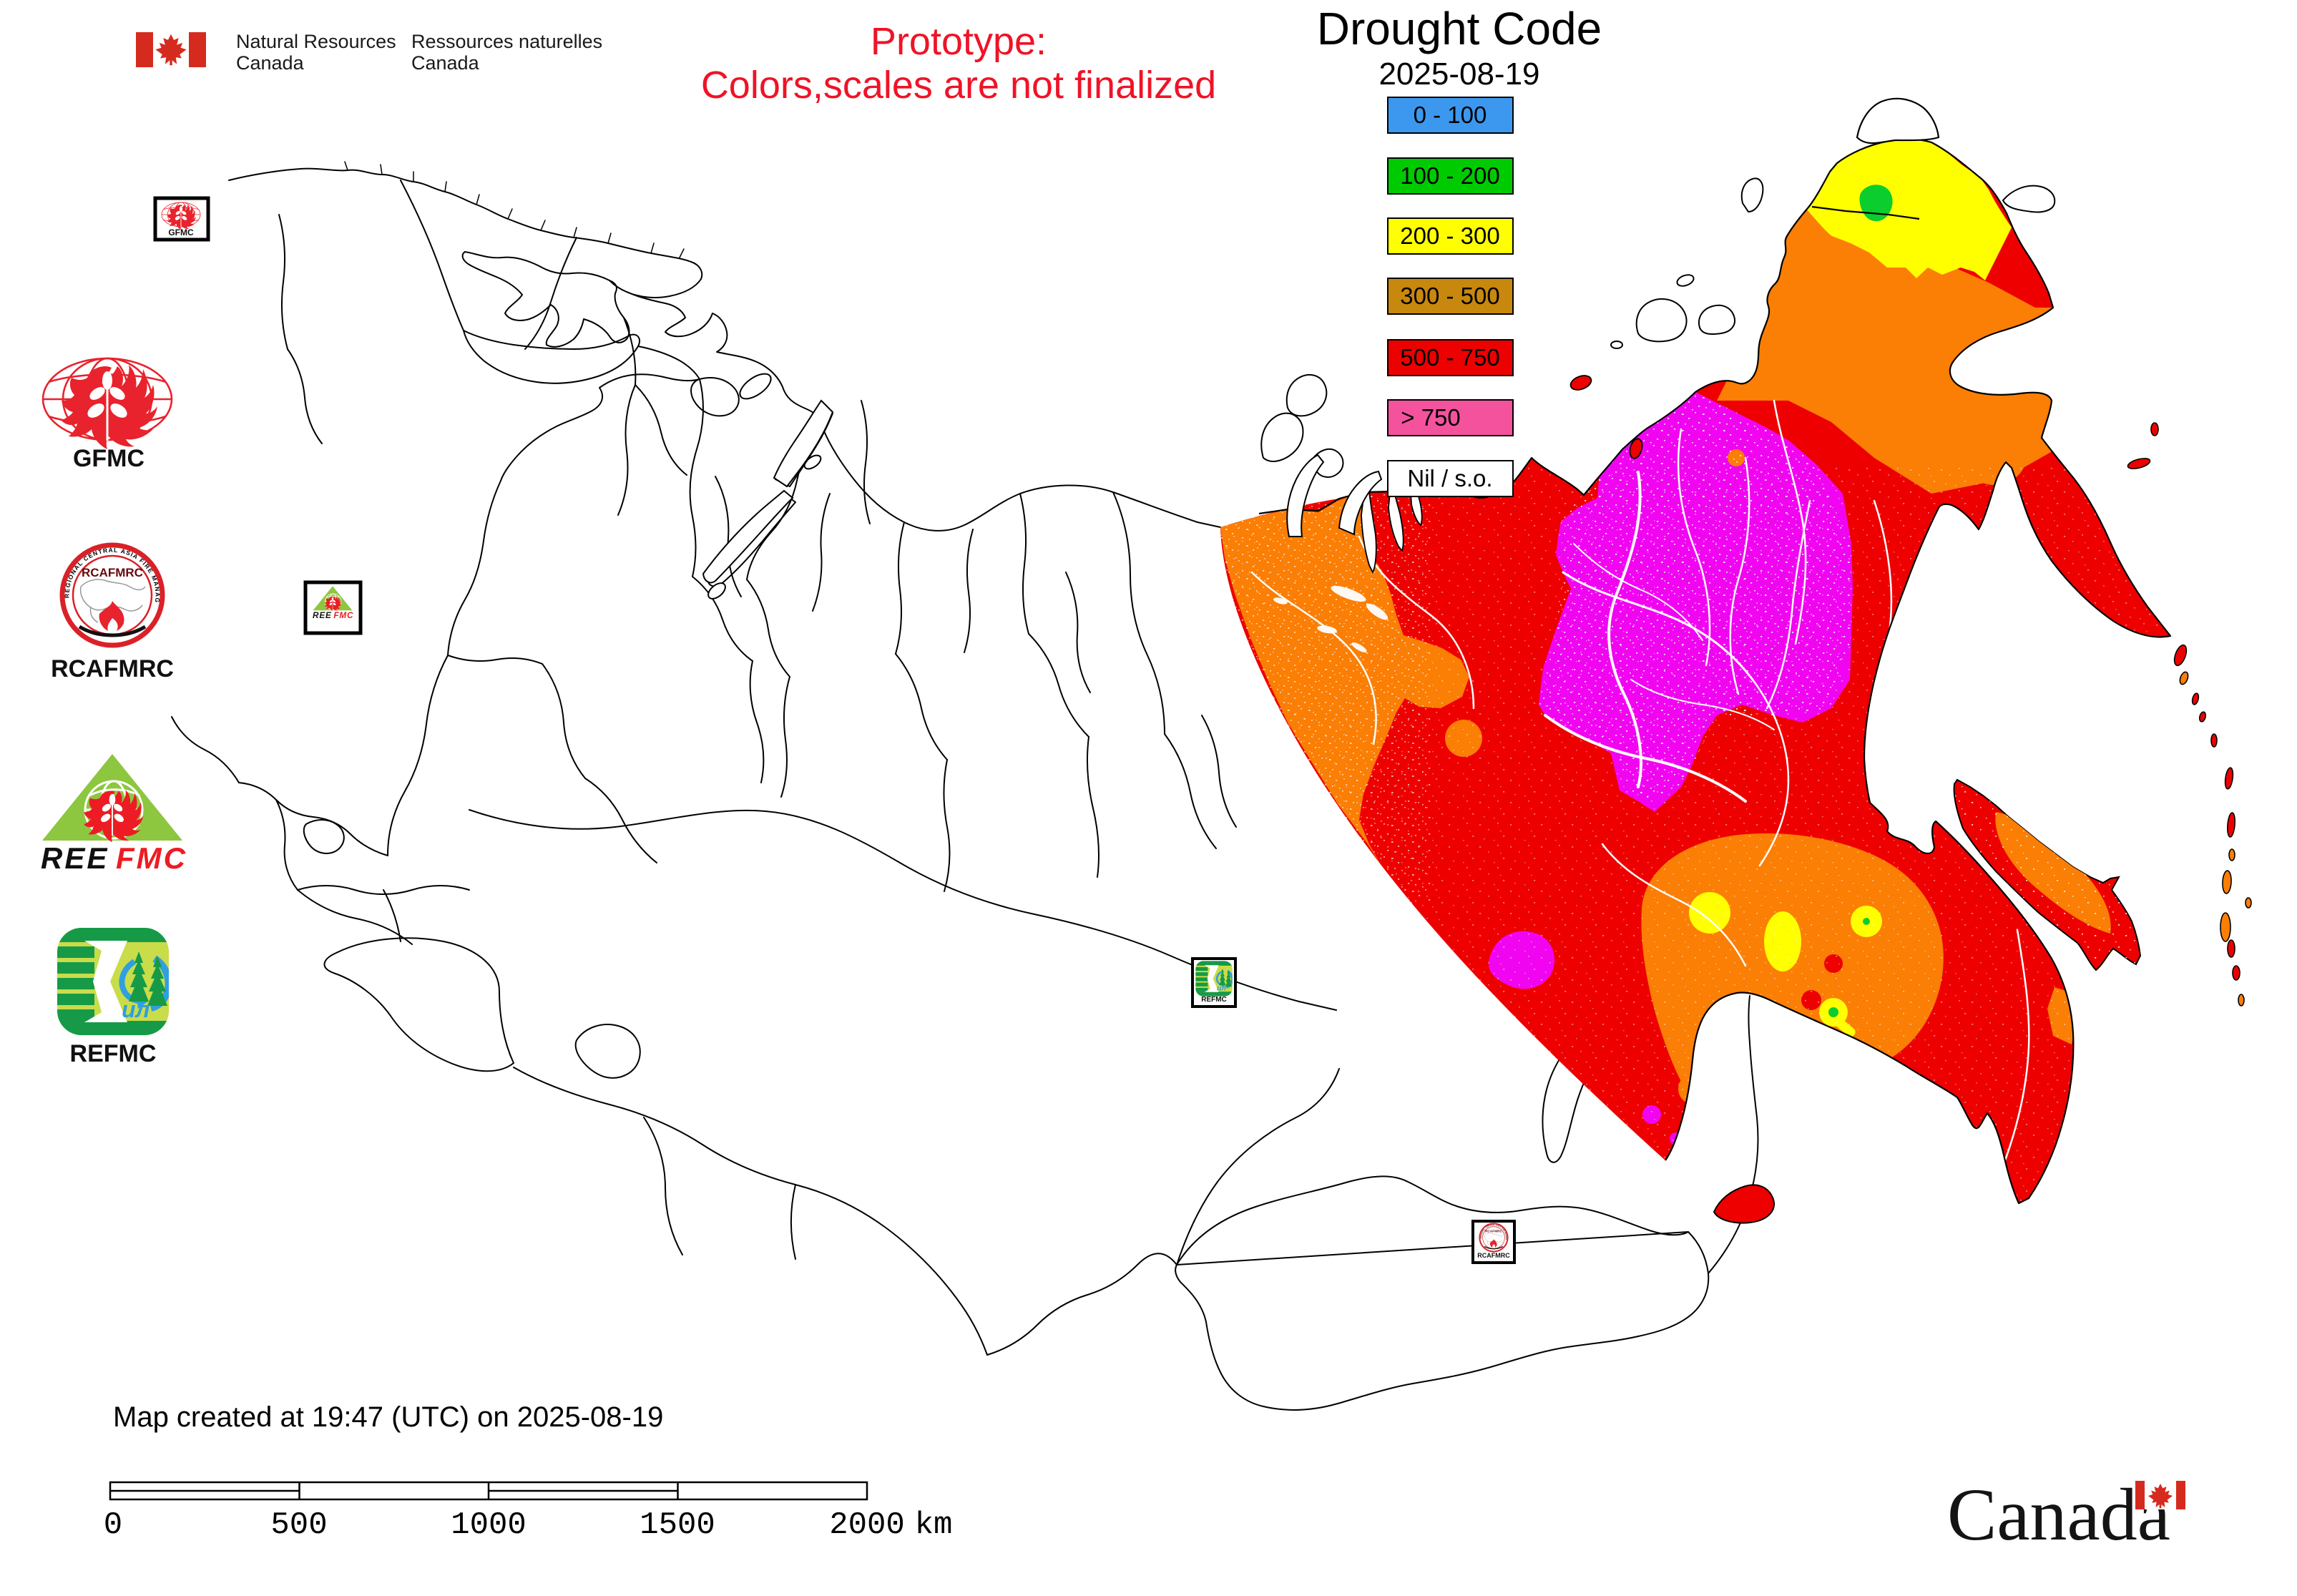 This screenshot has height=1596, width=2297. Describe the element at coordinates (867, 1525) in the screenshot. I see `svg-text: 2000` at that location.